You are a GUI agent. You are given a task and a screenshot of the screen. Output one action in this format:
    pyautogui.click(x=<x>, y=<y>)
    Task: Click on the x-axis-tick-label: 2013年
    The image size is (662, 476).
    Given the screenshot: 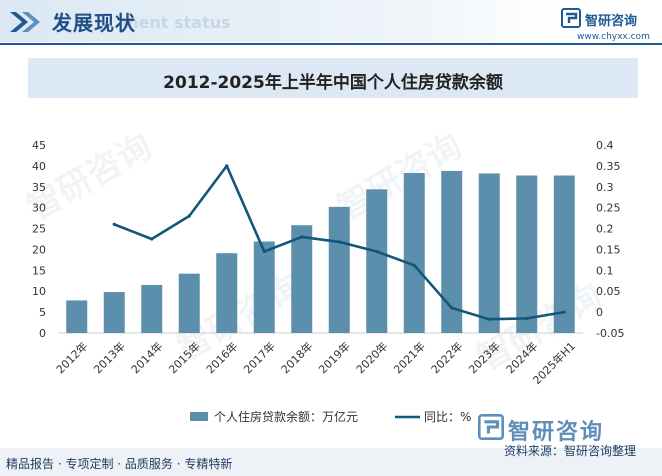 What is the action you would take?
    pyautogui.click(x=109, y=357)
    